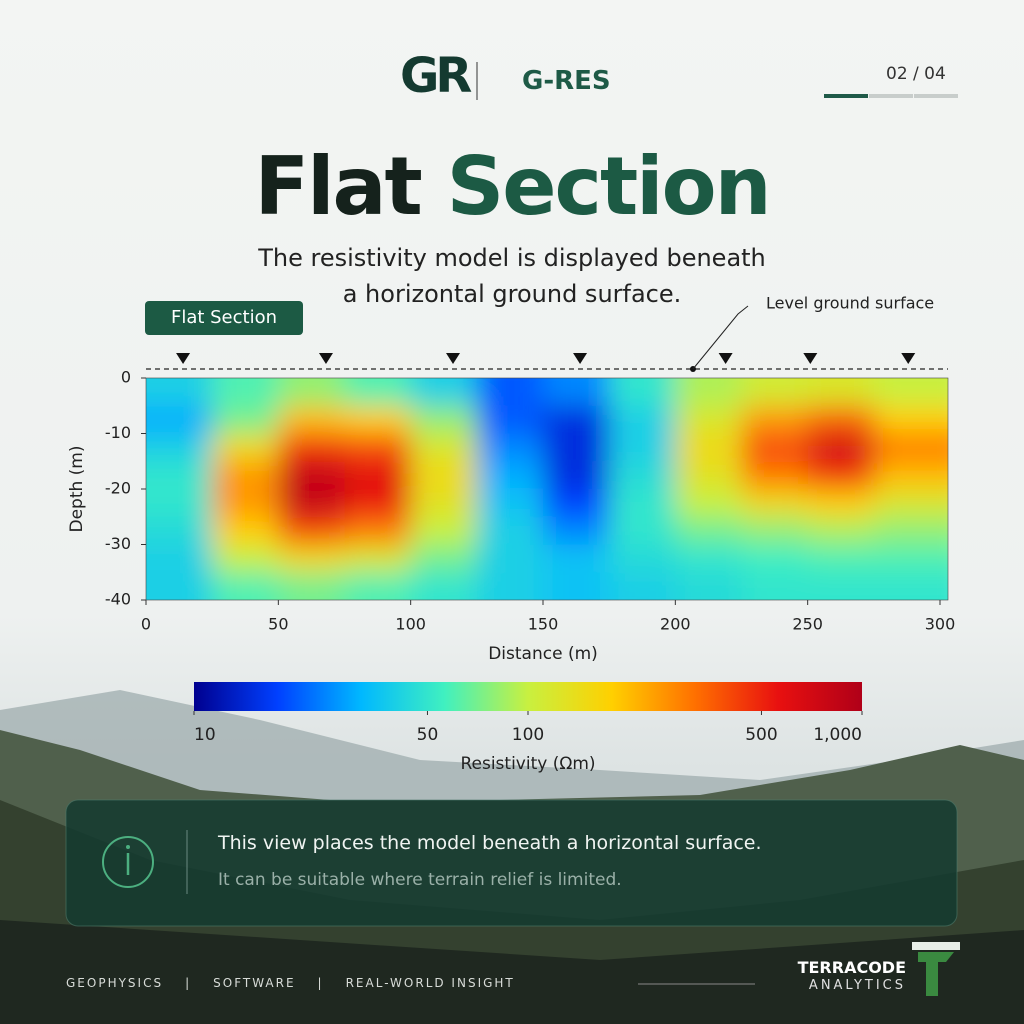  Describe the element at coordinates (430, 983) in the screenshot. I see `footer-tag: REAL-WORLD INSIGHT` at that location.